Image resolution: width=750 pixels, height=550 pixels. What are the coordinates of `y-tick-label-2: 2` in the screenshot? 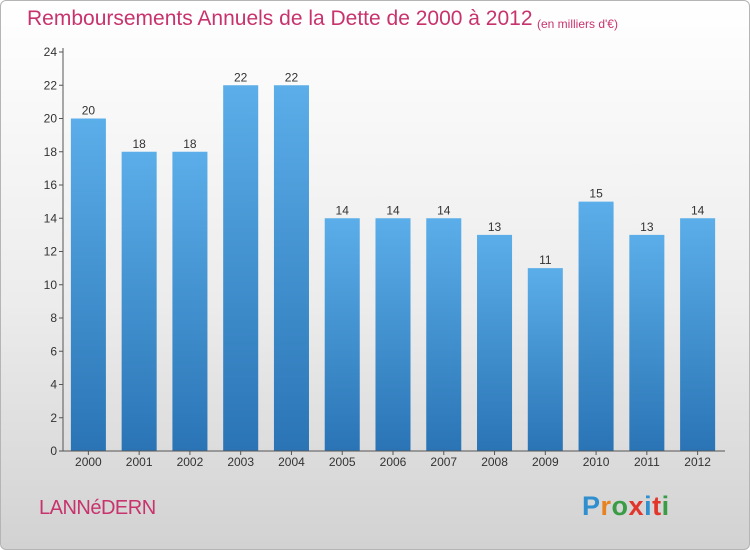 It's located at (53, 418).